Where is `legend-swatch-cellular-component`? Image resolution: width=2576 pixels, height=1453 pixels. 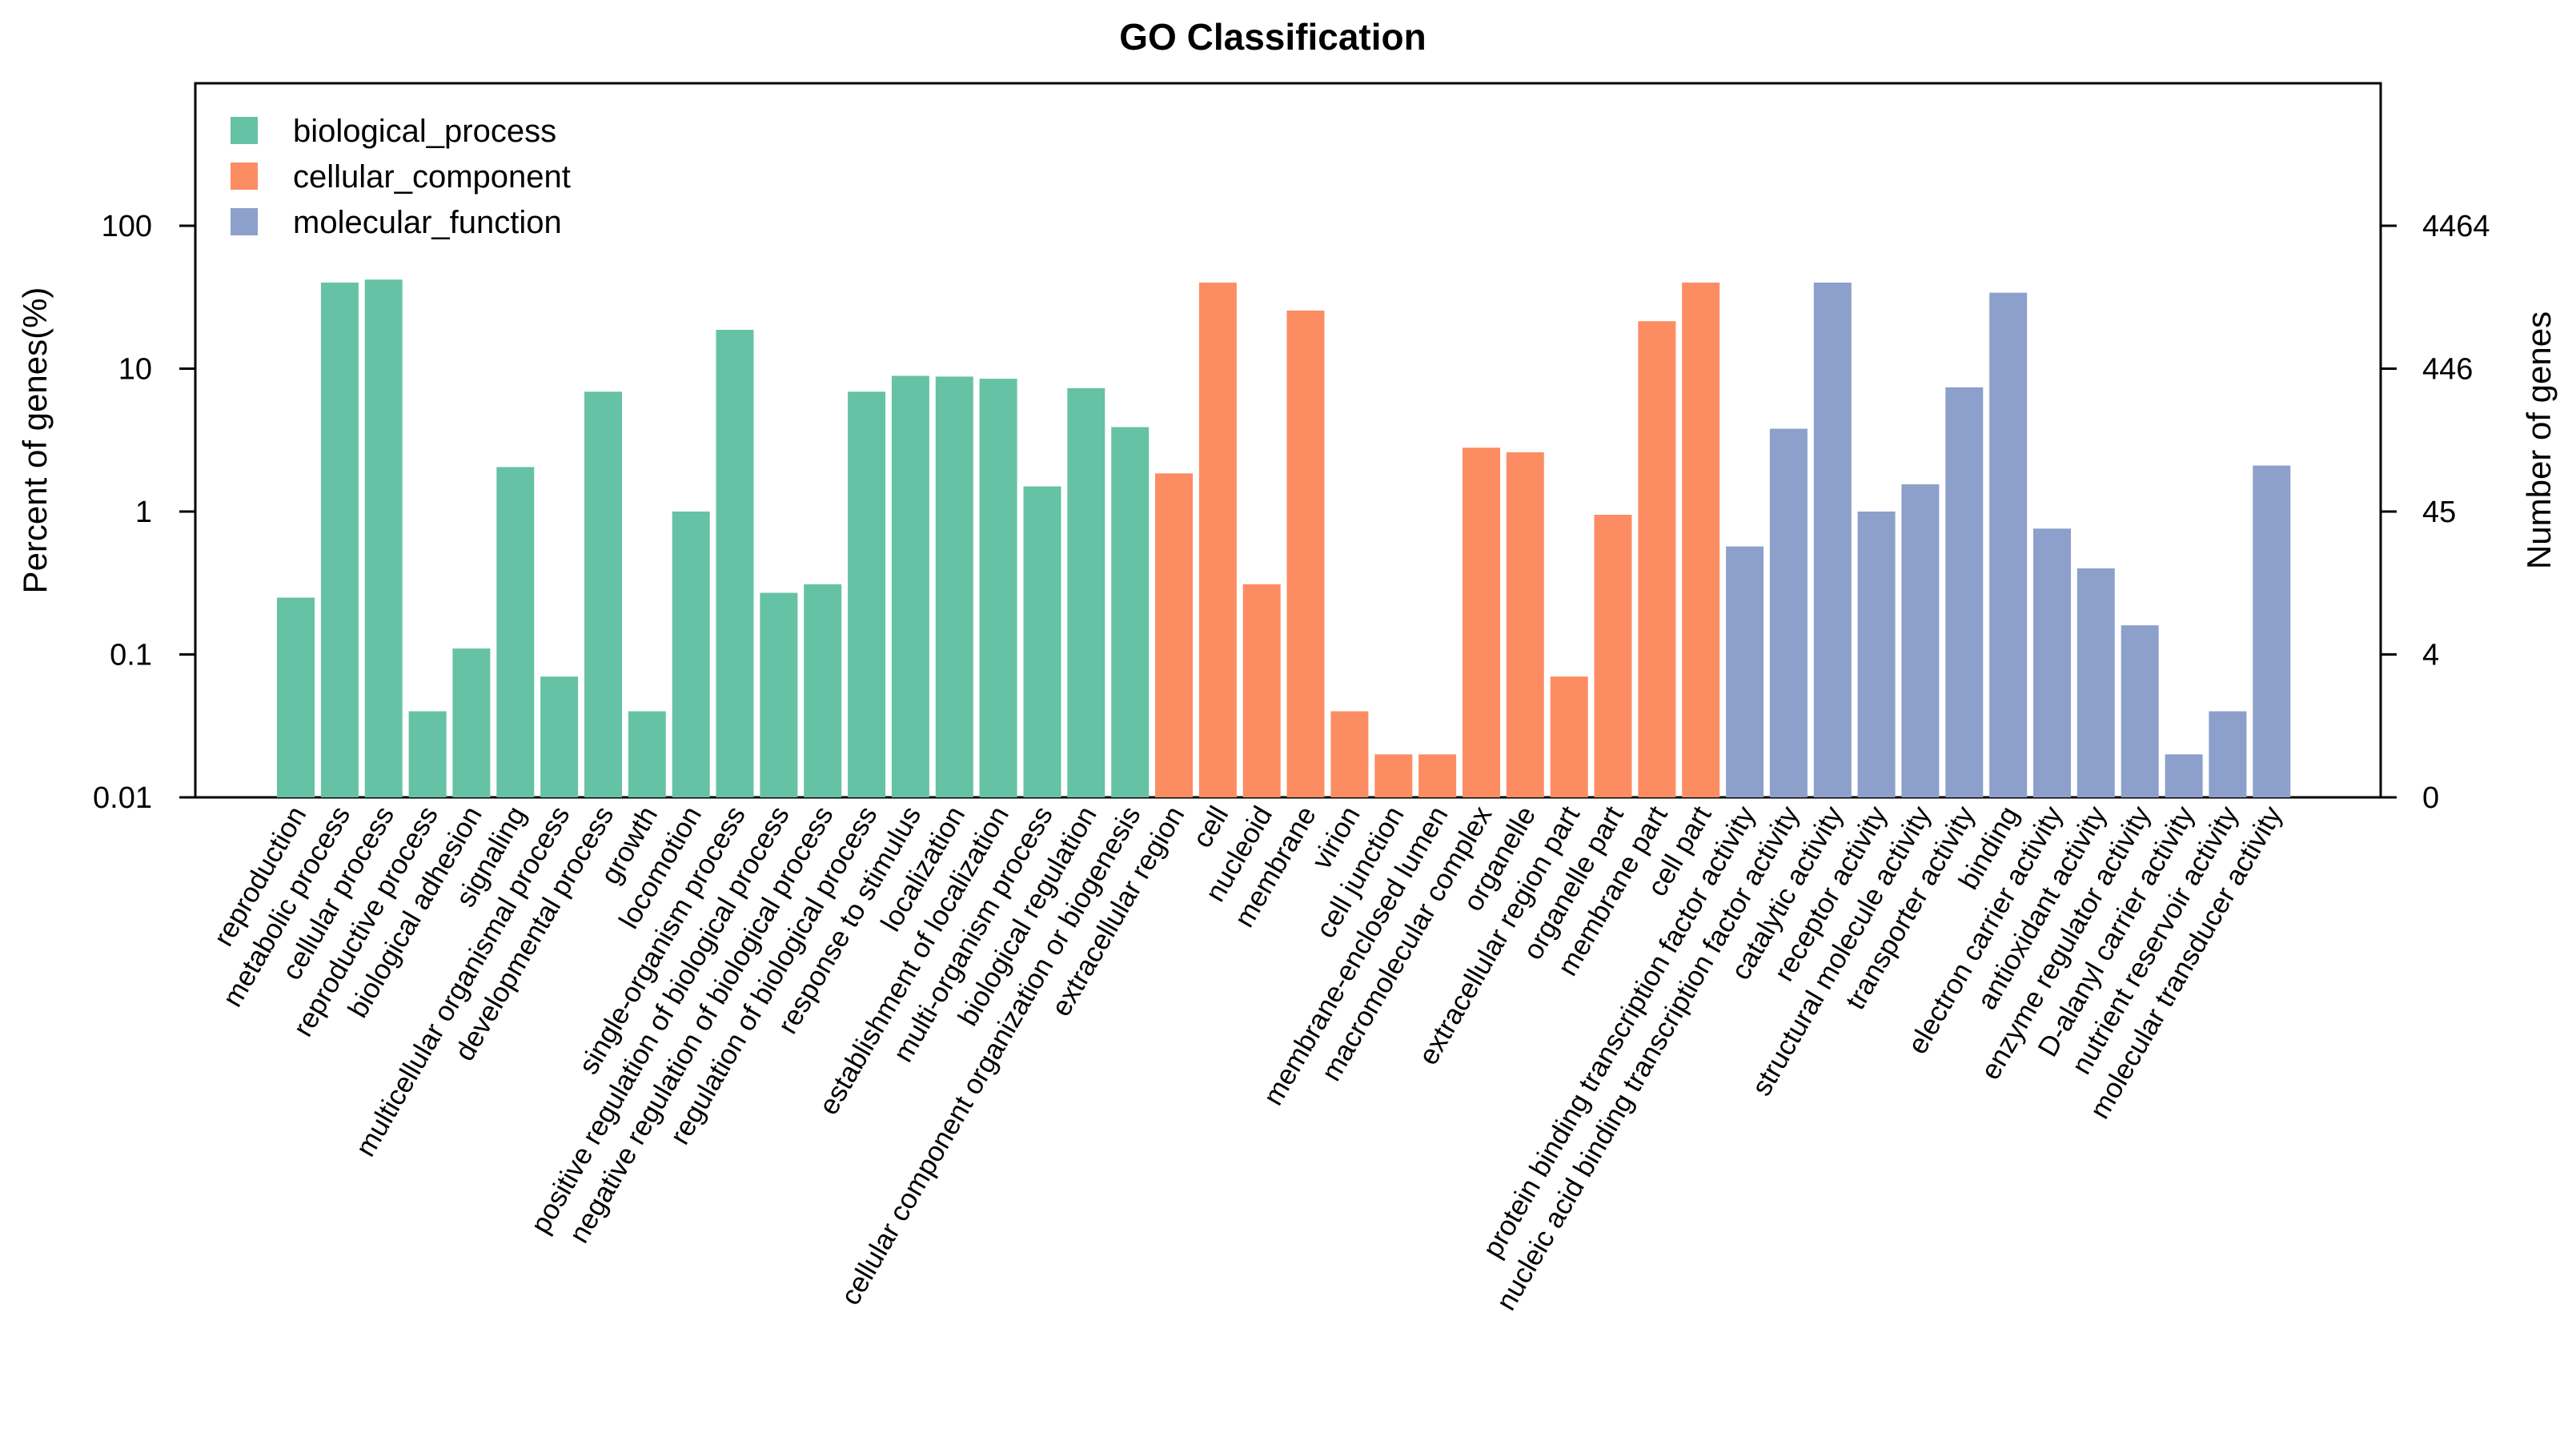 legend-swatch-cellular-component is located at coordinates (244, 176).